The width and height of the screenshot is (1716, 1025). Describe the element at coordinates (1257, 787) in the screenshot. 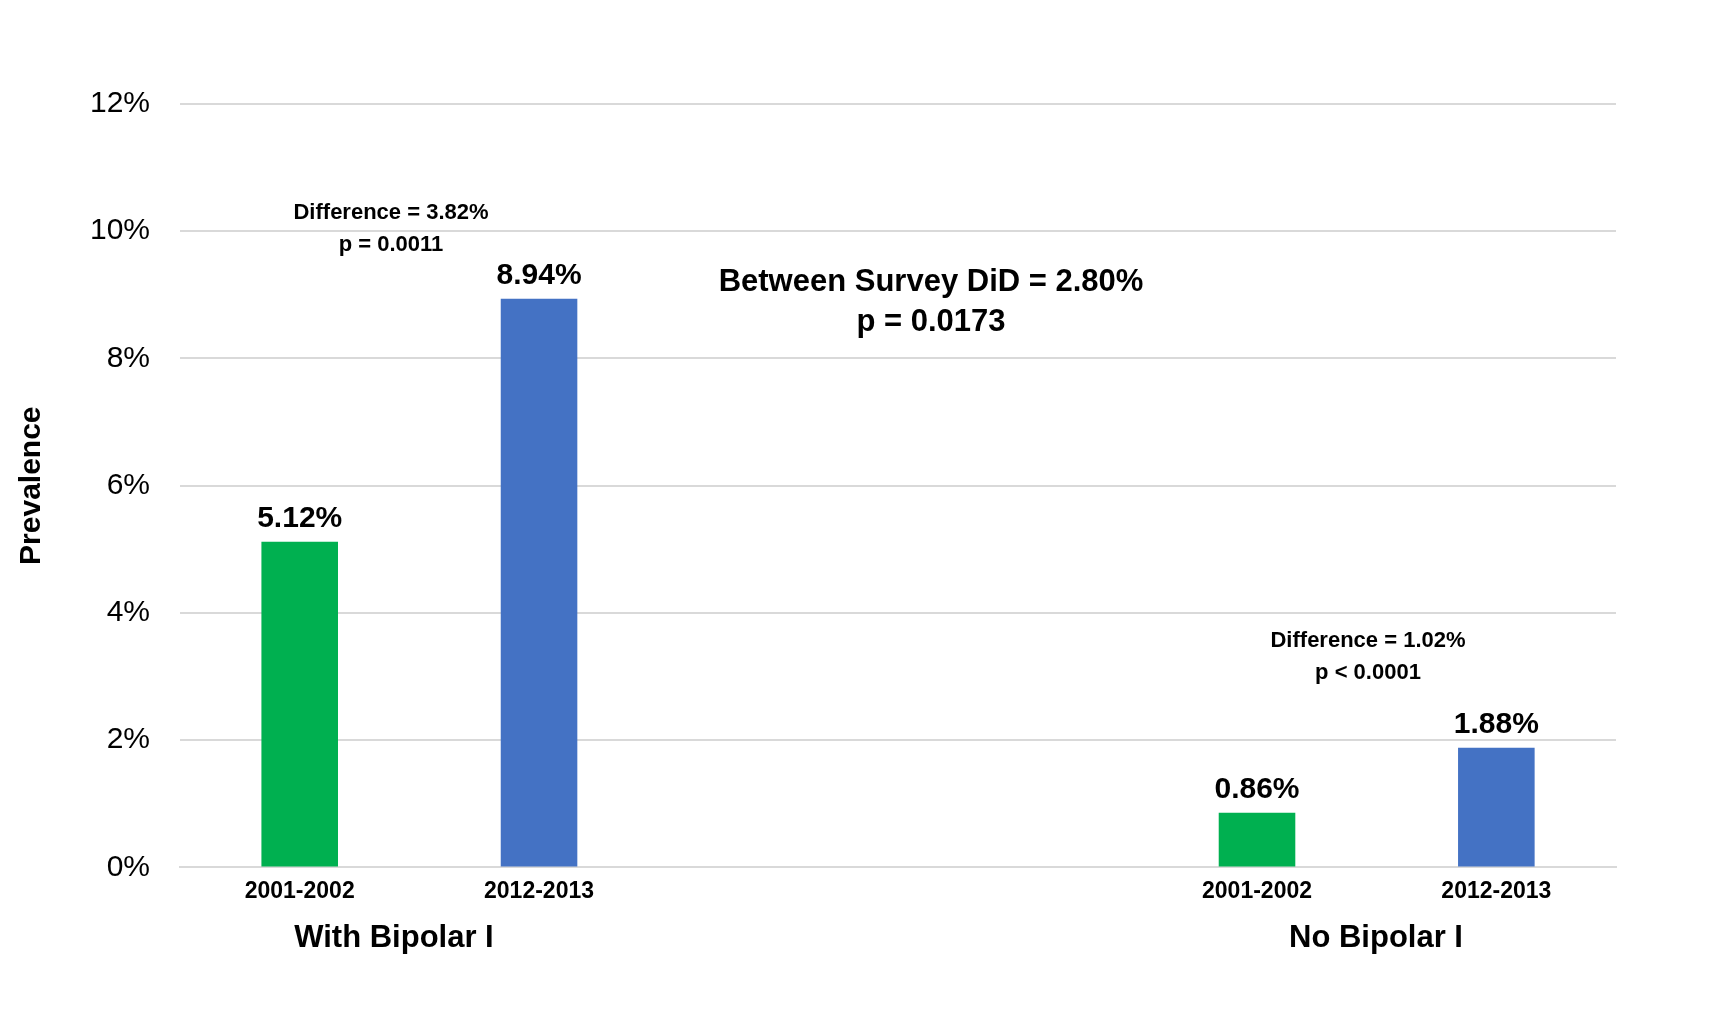

I see `data-label: 0.86%` at that location.